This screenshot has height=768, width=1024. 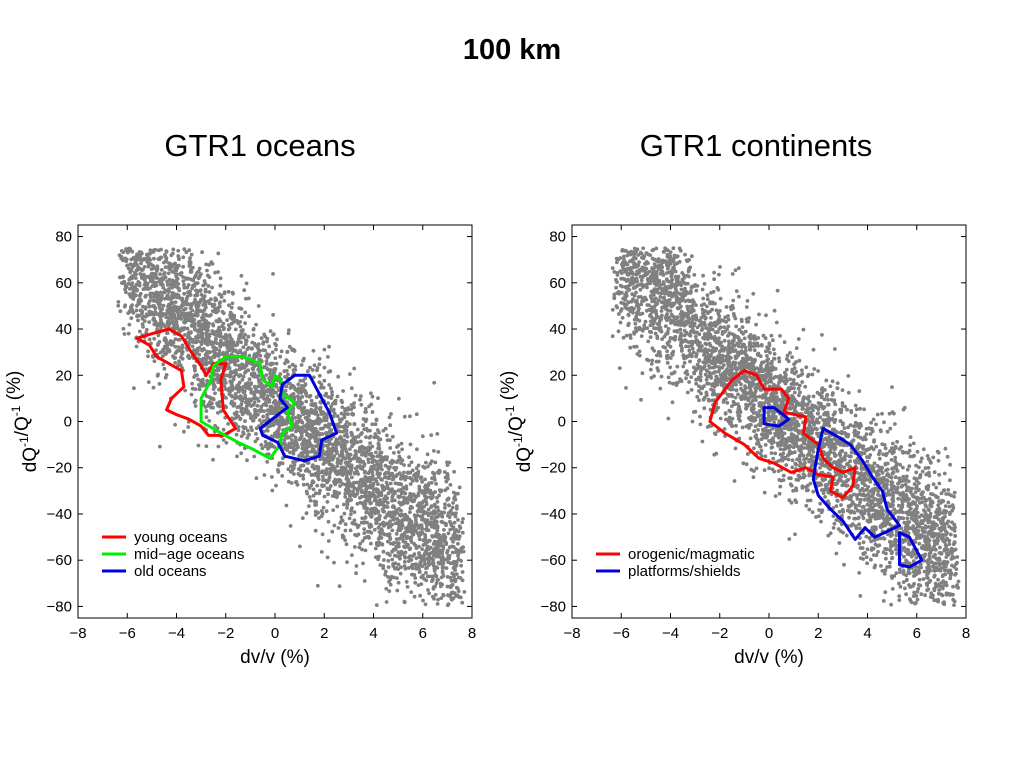 What do you see at coordinates (189, 554) in the screenshot?
I see `legend-label: mid−age oceans` at bounding box center [189, 554].